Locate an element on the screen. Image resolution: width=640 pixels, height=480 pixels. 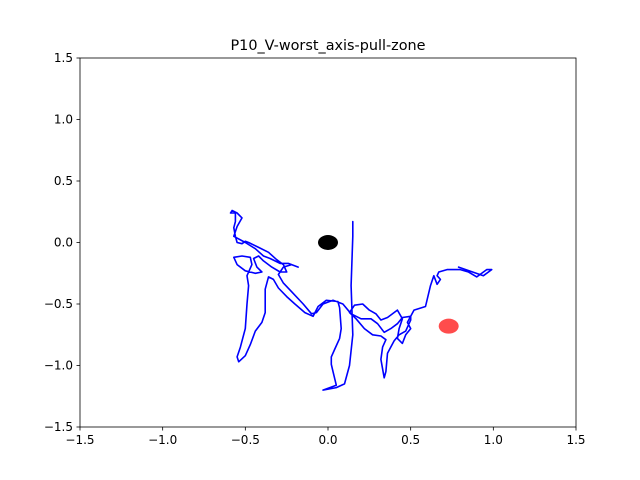
x-axis: −1.5 −1.0 −0.5 0.0 0.5 1.0 1.5 is located at coordinates (325, 437).